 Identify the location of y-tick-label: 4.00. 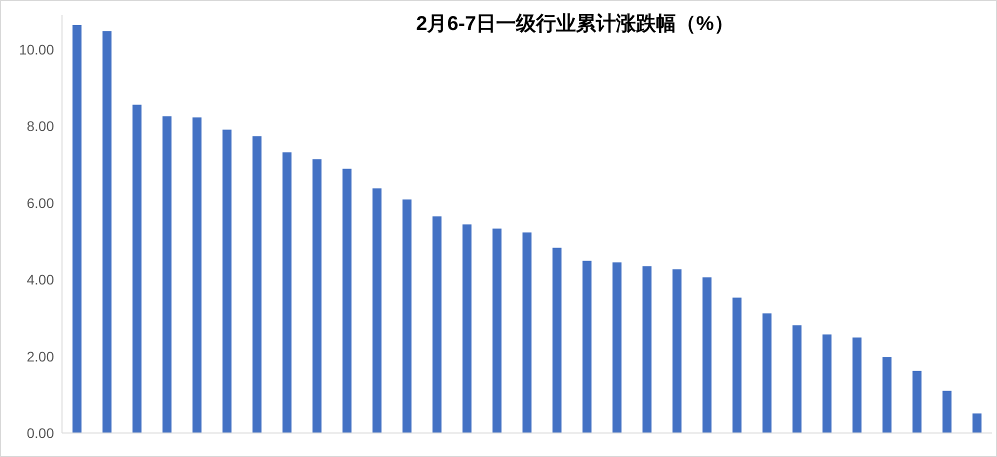
(40, 280).